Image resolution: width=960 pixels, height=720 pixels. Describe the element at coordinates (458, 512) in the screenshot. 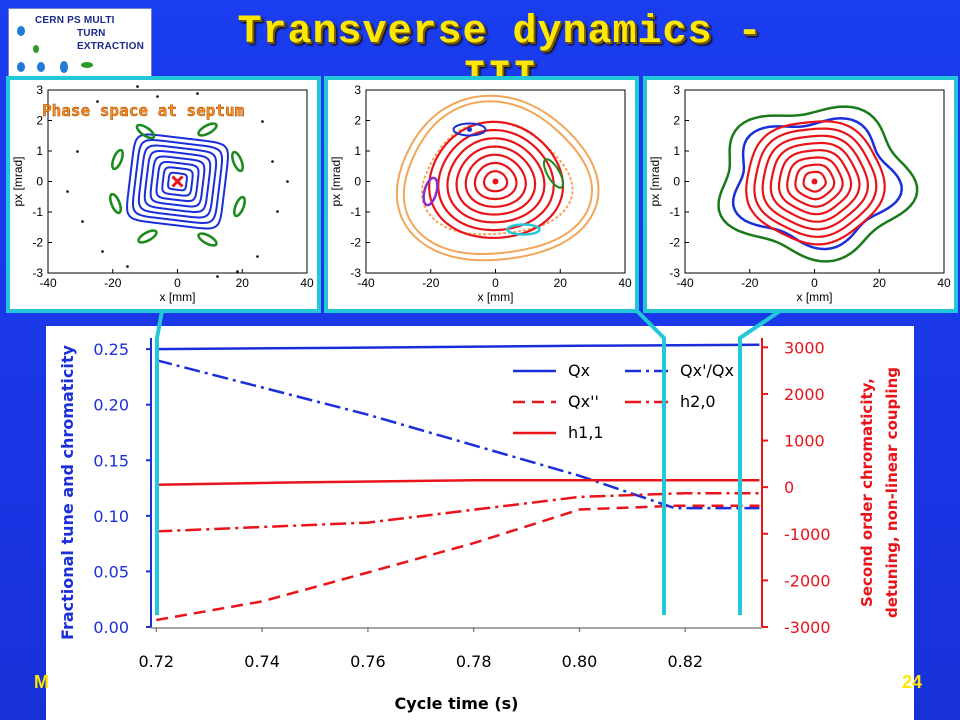

I see `series-line-h20` at that location.